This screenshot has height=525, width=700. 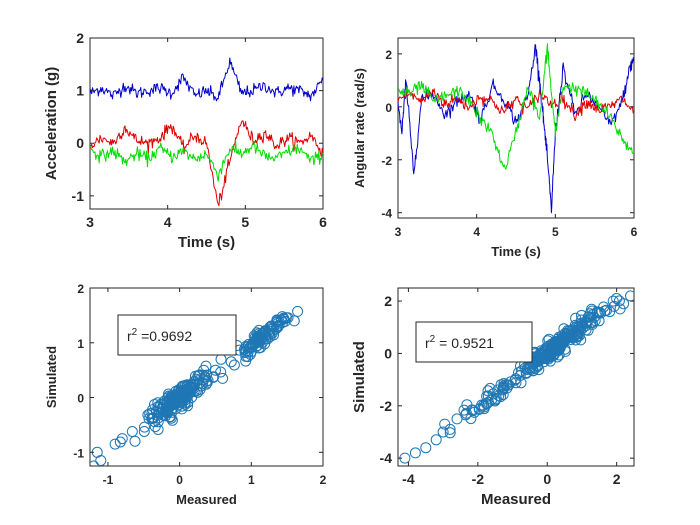 What do you see at coordinates (386, 406) in the screenshot?
I see `y-tick-label: -2` at bounding box center [386, 406].